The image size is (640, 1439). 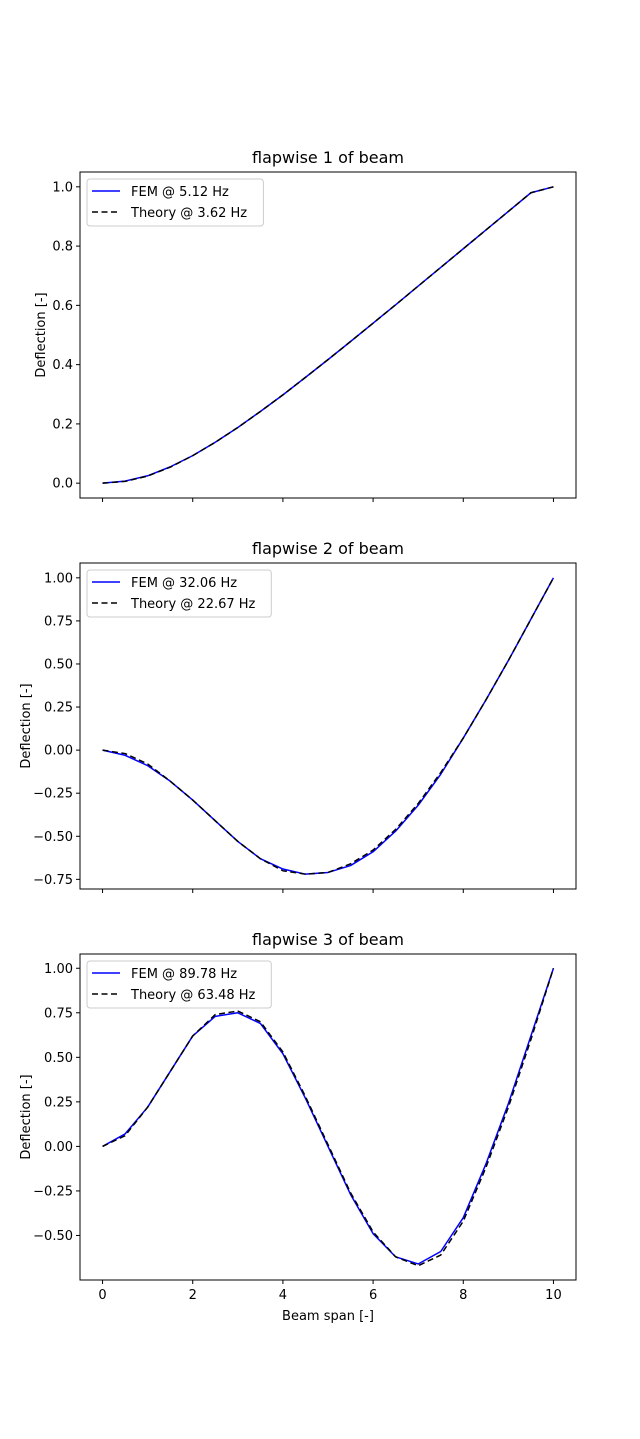 I want to click on y-tick-label: 0.2, so click(x=62, y=424).